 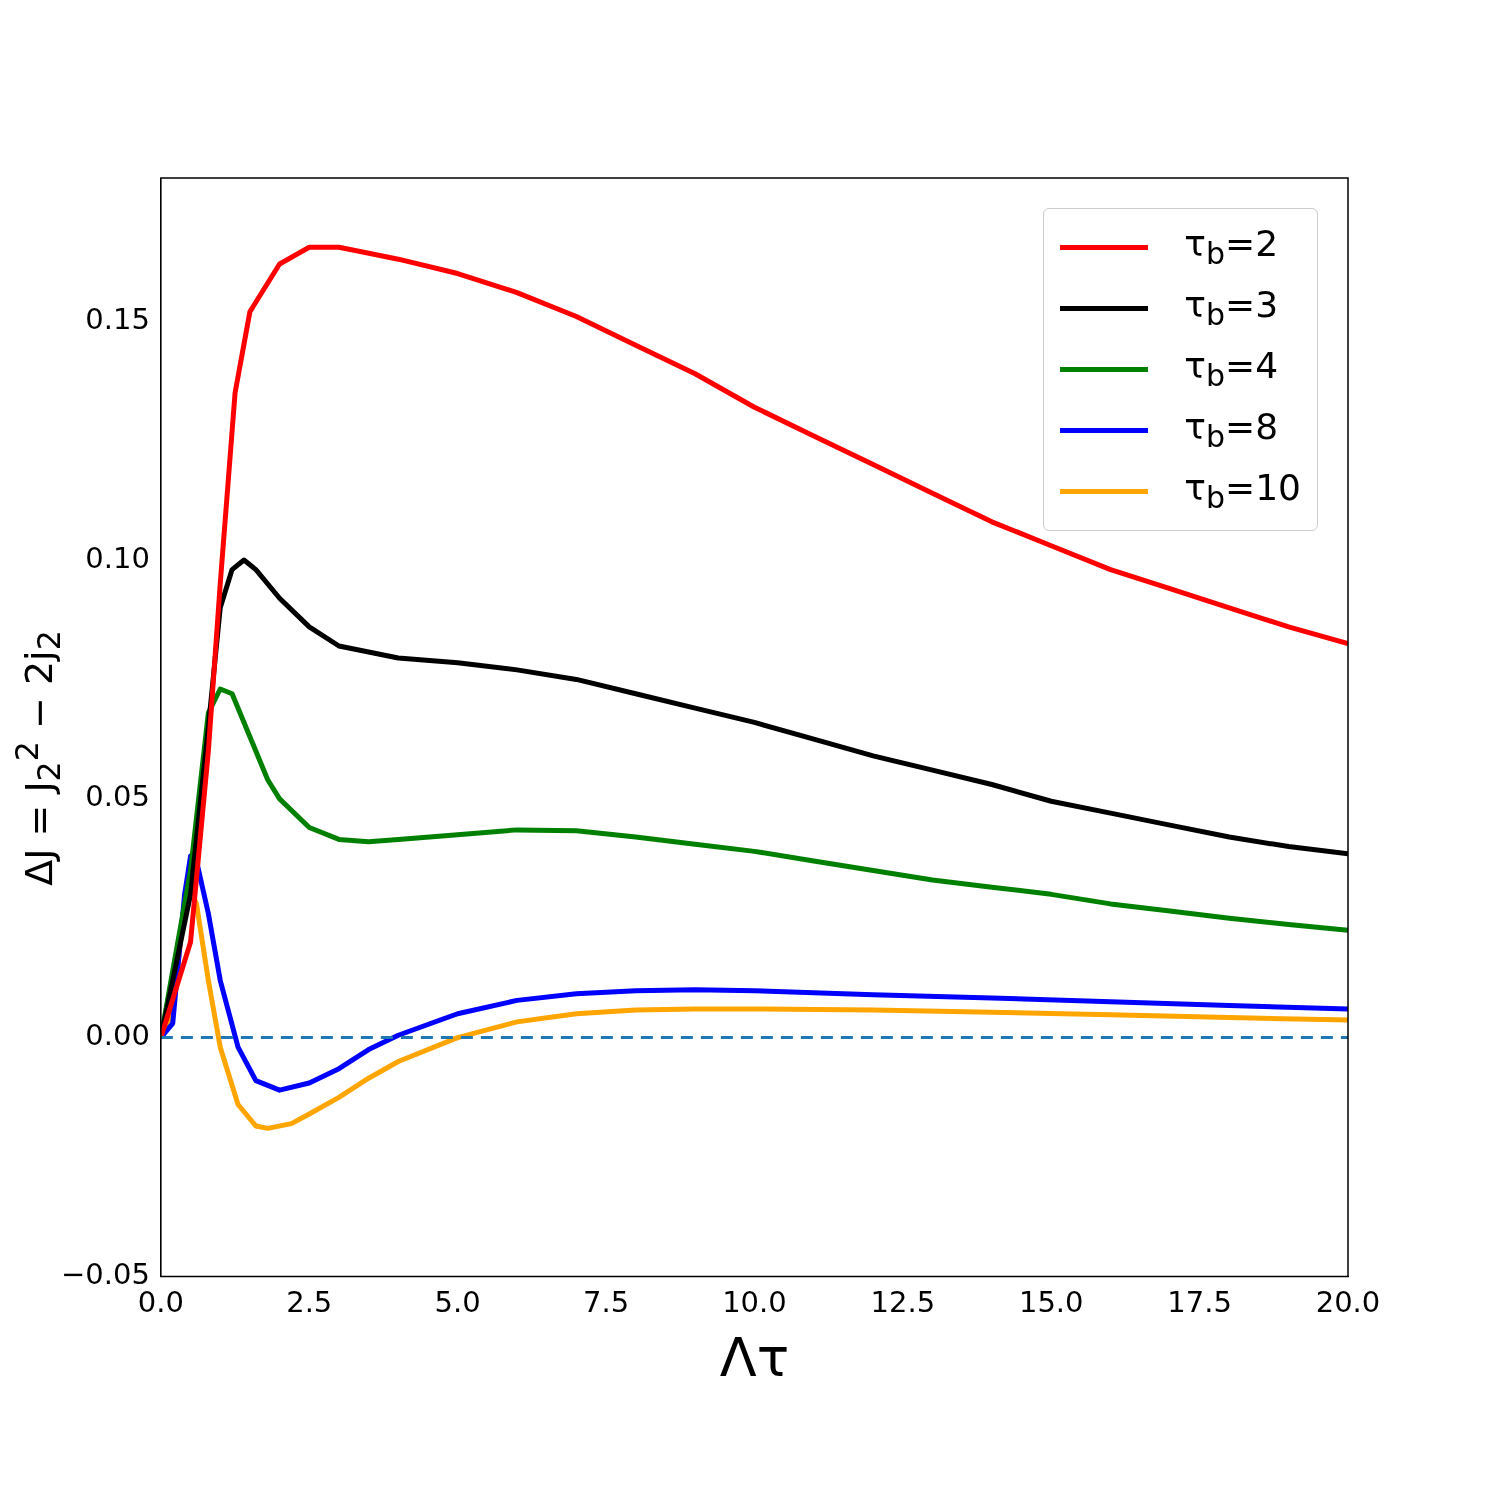 What do you see at coordinates (309, 1302) in the screenshot?
I see `x-tick-label: 2.5` at bounding box center [309, 1302].